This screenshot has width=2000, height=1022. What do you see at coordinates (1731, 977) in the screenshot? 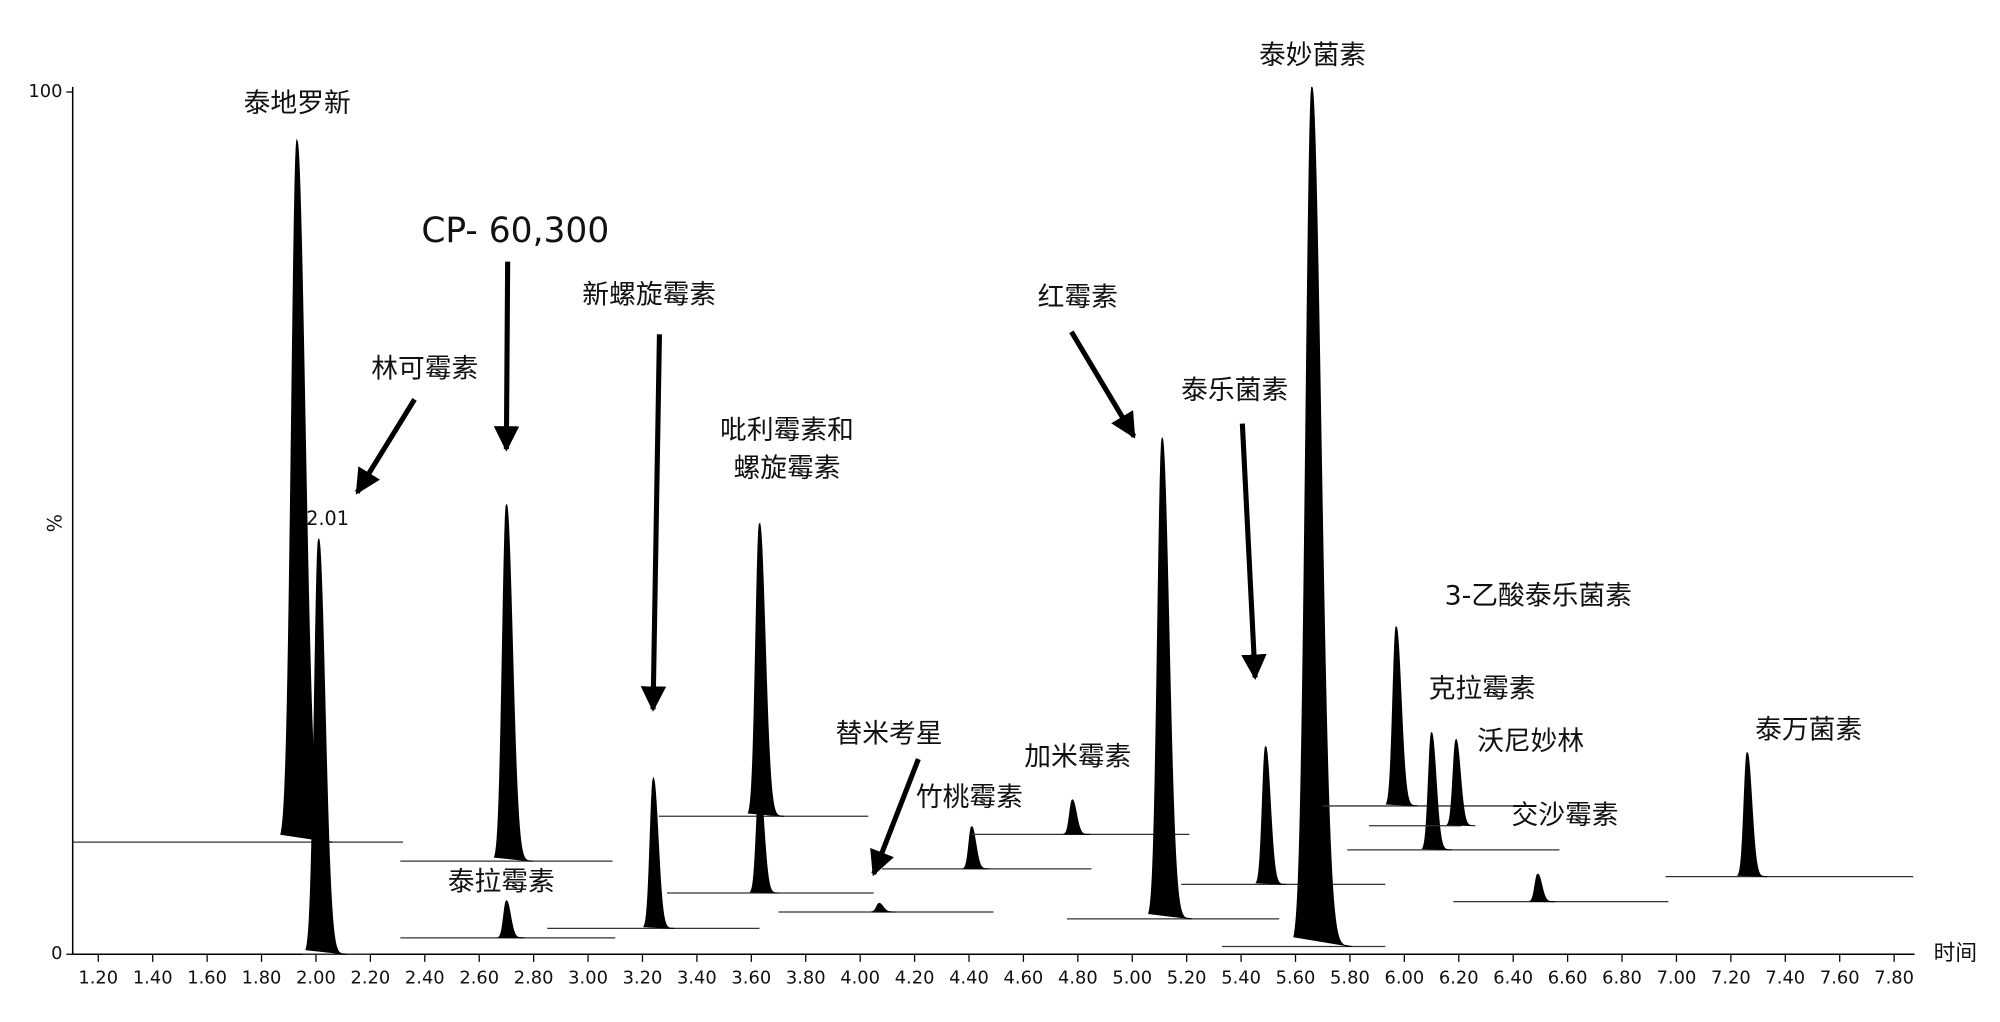
I see `x-tick-label: 7.20` at bounding box center [1731, 977].